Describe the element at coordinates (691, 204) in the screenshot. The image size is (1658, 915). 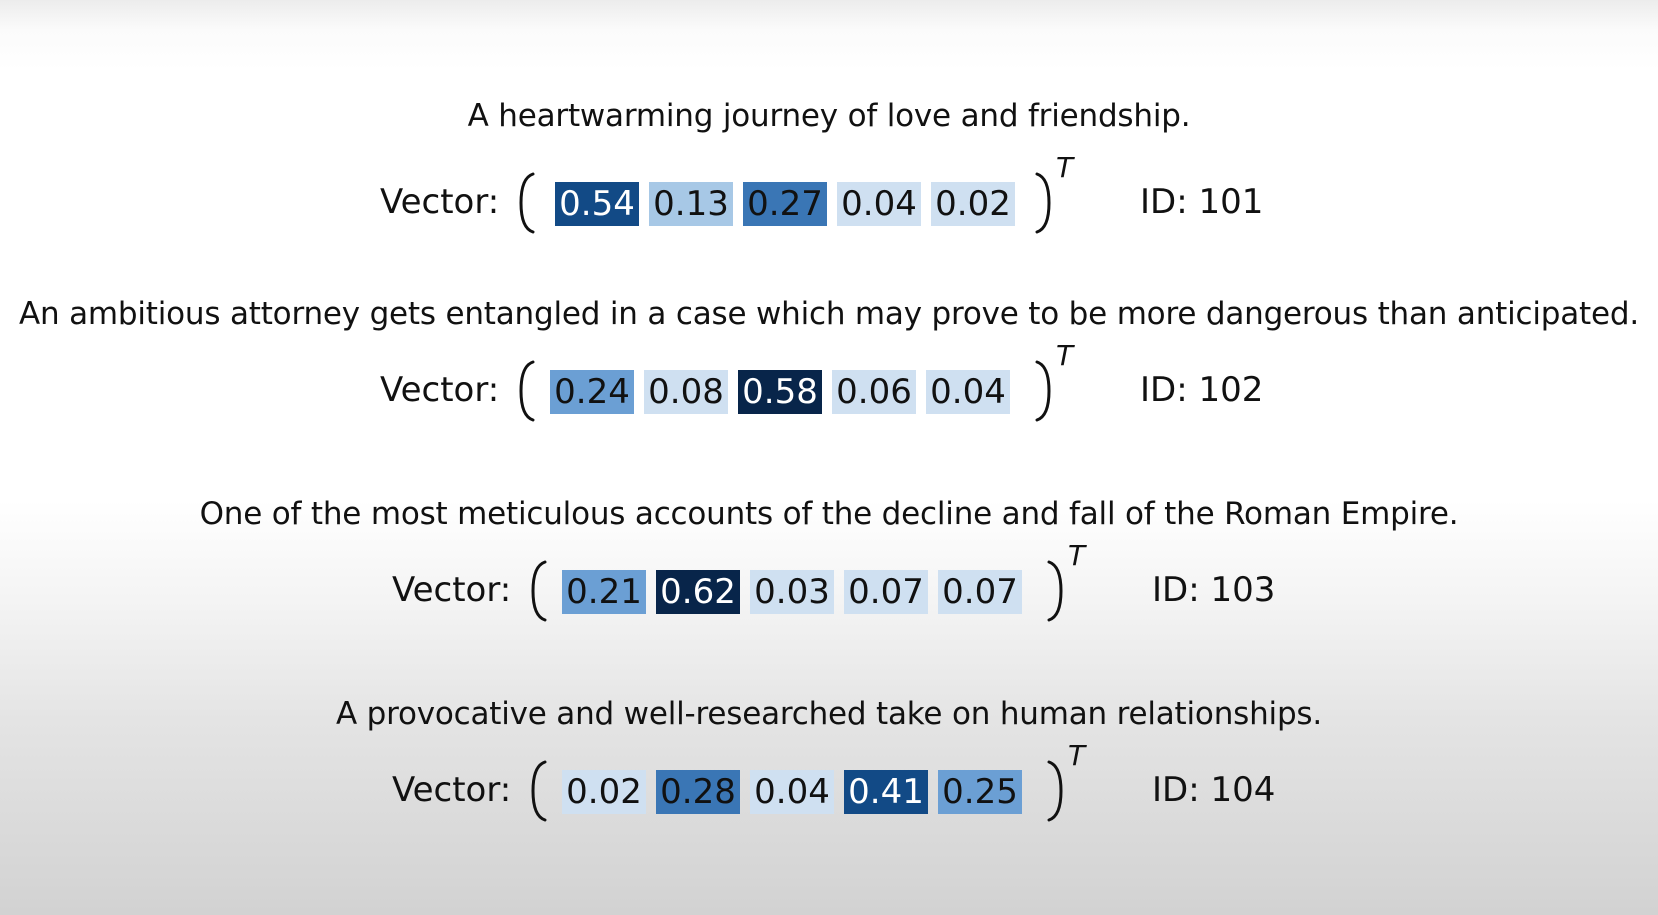
I see `vector-cell: 0.13` at that location.